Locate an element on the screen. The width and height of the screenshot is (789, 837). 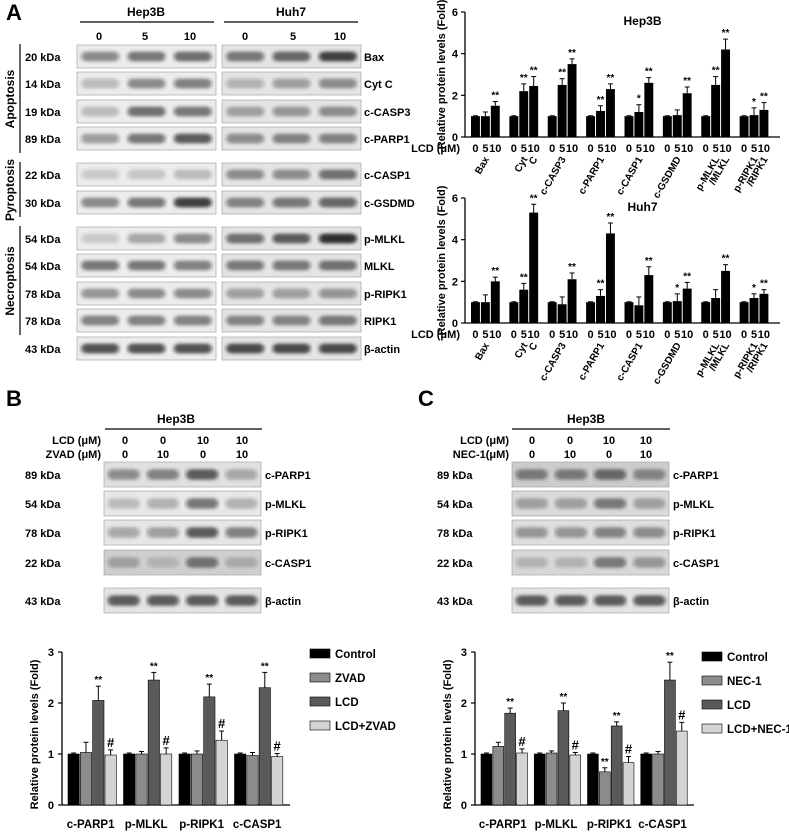
y-tick-label: 6 is located at coordinates (455, 199).